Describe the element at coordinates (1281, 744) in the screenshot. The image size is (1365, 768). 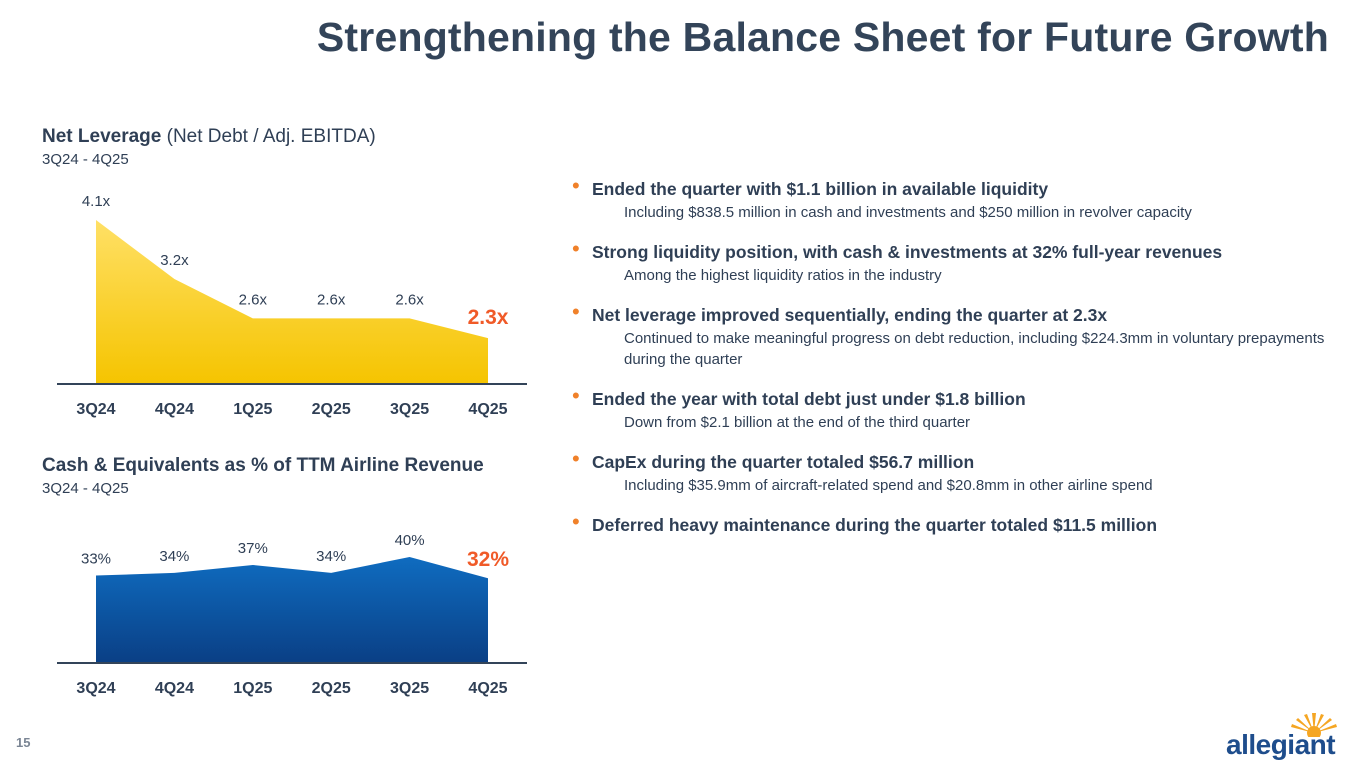
I see `logo-wordmark: allegiant` at that location.